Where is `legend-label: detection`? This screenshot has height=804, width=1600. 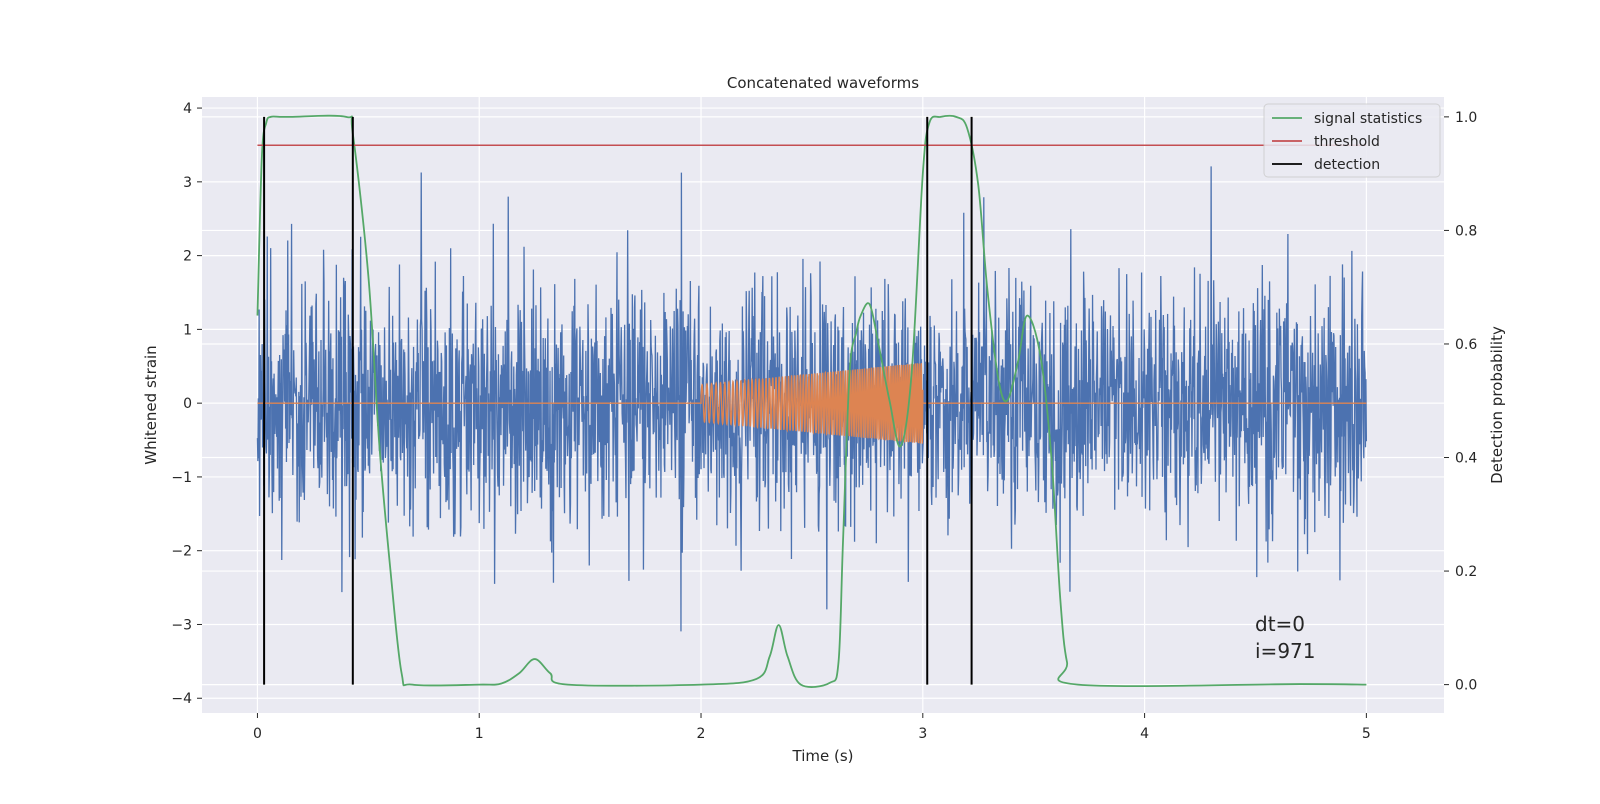 legend-label: detection is located at coordinates (1347, 165).